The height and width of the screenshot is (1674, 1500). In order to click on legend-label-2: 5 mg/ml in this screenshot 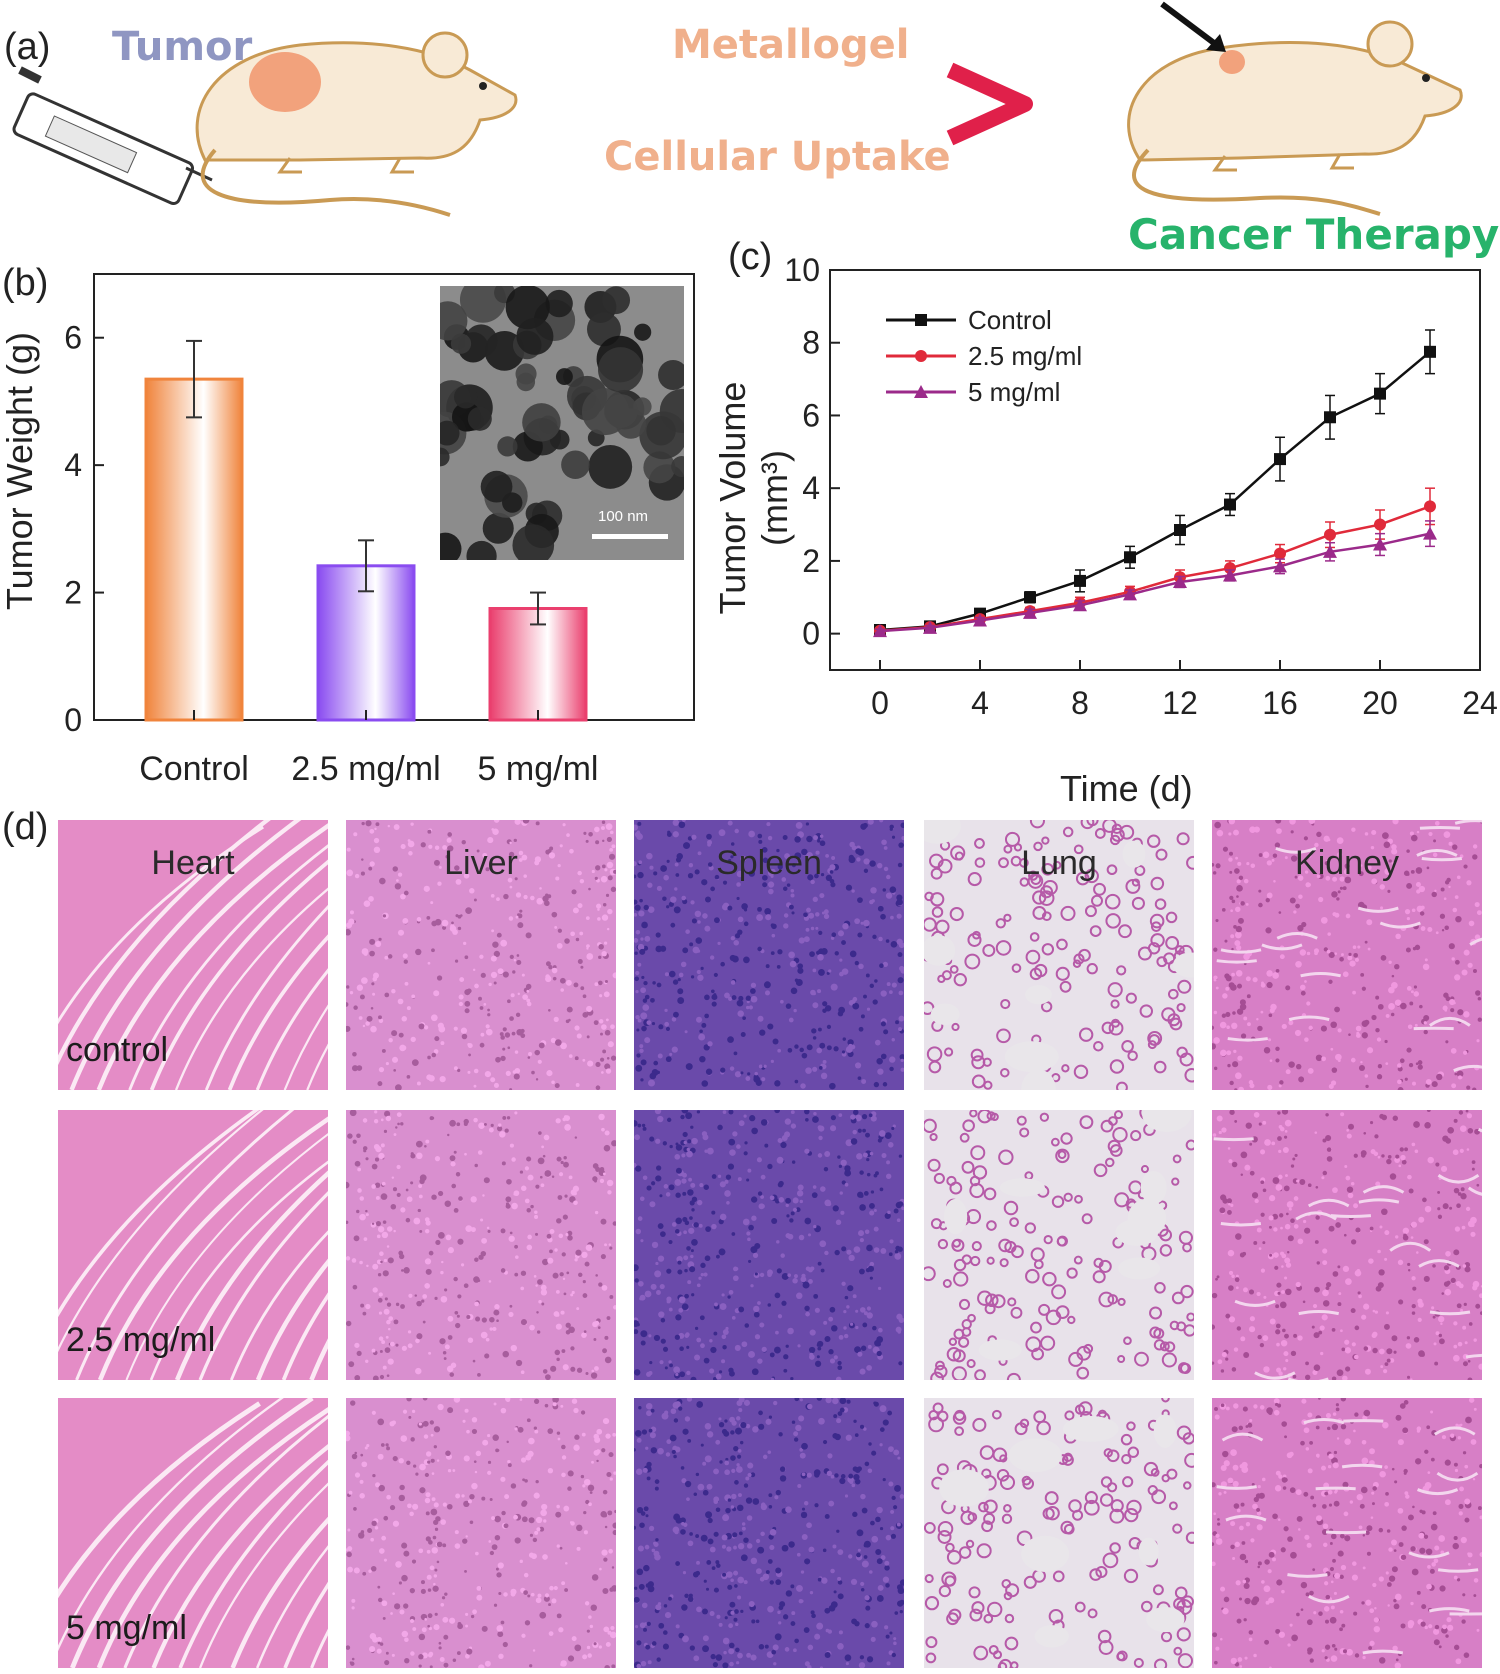, I will do `click(1014, 392)`.